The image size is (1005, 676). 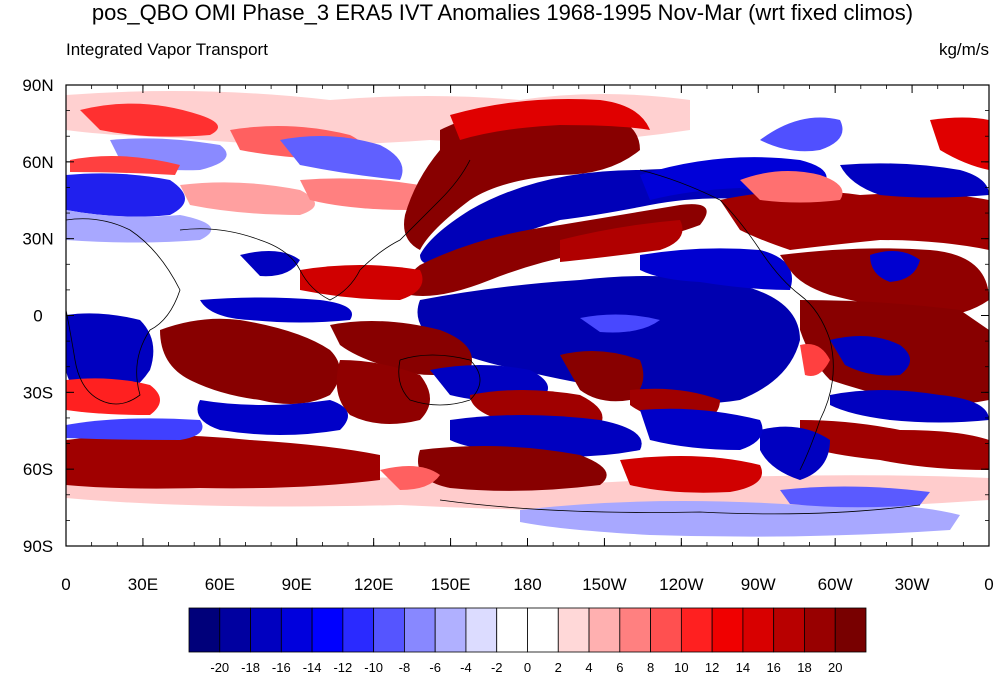 I want to click on units-label: kg/m/s, so click(x=963, y=49).